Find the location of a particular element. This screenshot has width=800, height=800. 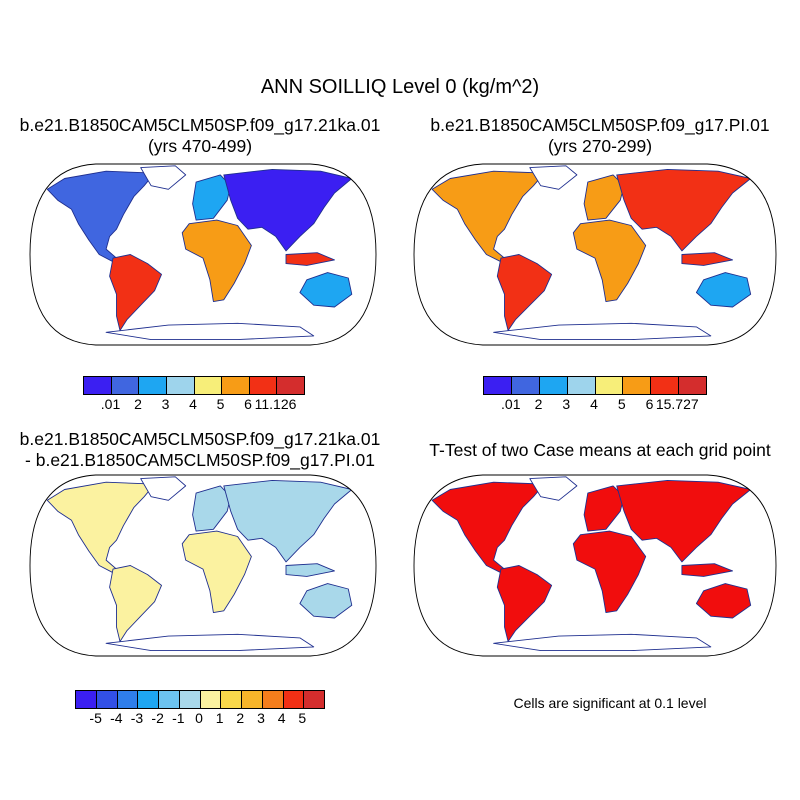

panel-title-case2-line2: (yrs 270-299) is located at coordinates (600, 146).